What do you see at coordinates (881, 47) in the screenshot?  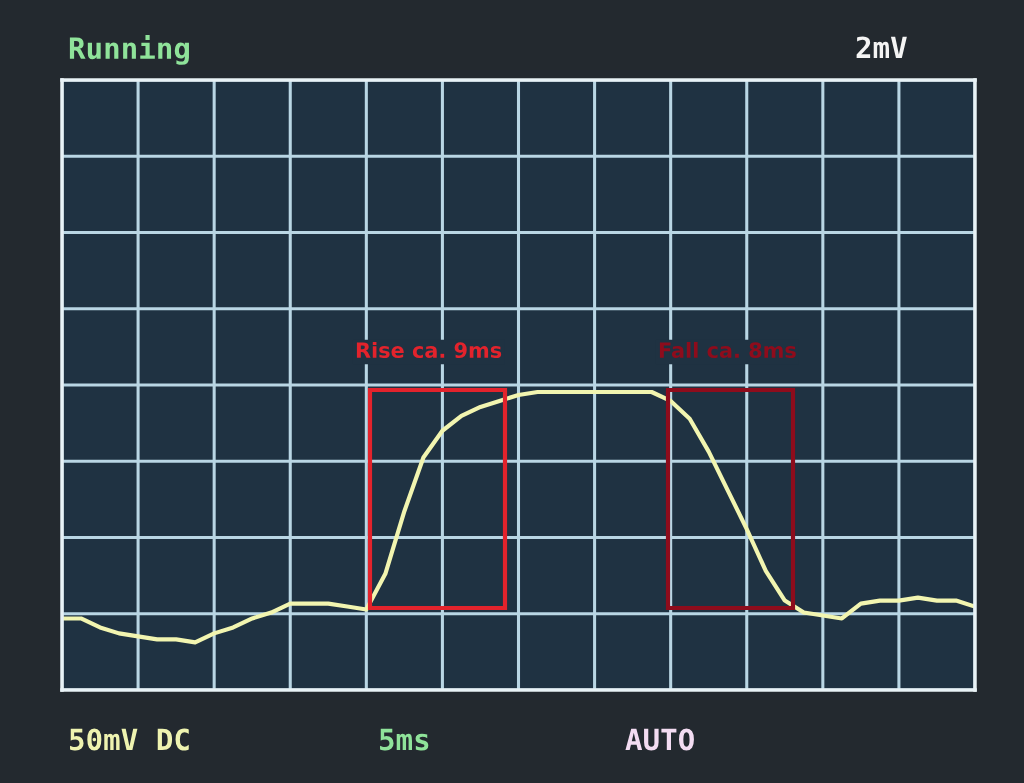 I see `text: 2mV` at bounding box center [881, 47].